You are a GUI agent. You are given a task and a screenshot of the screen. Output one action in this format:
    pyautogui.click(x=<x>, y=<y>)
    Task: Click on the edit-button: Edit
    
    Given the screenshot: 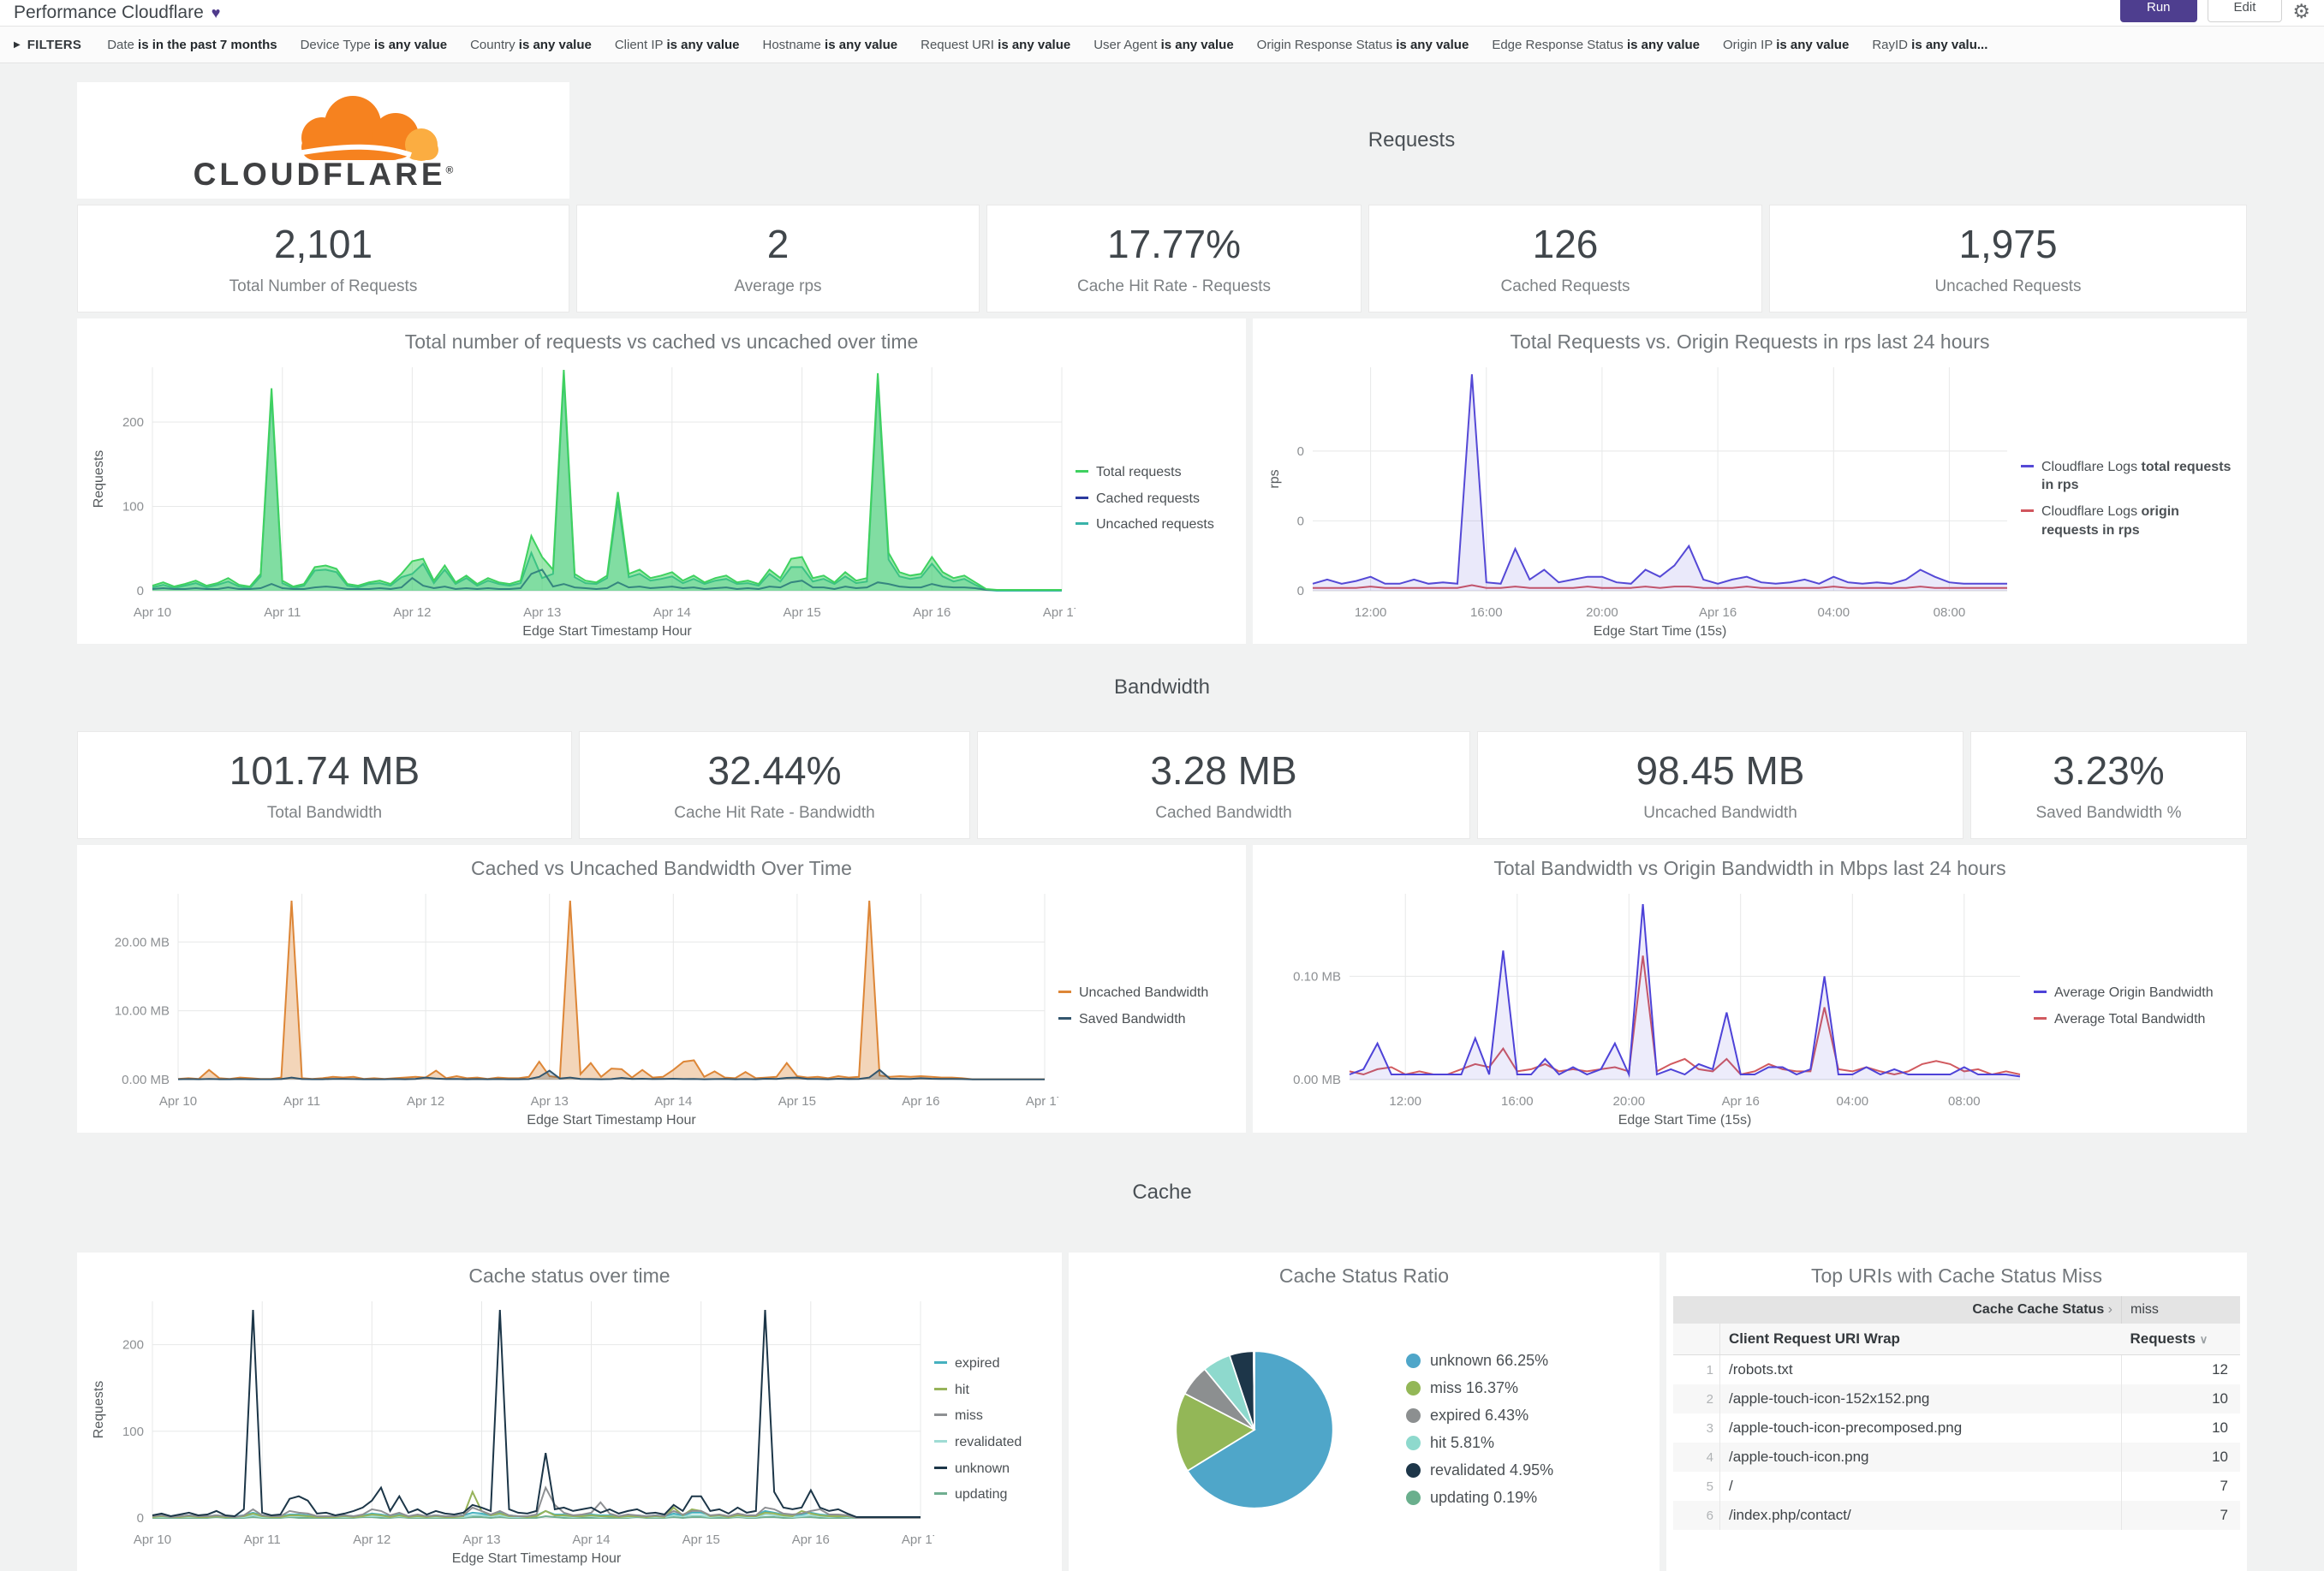 What is the action you would take?
    pyautogui.click(x=2245, y=11)
    